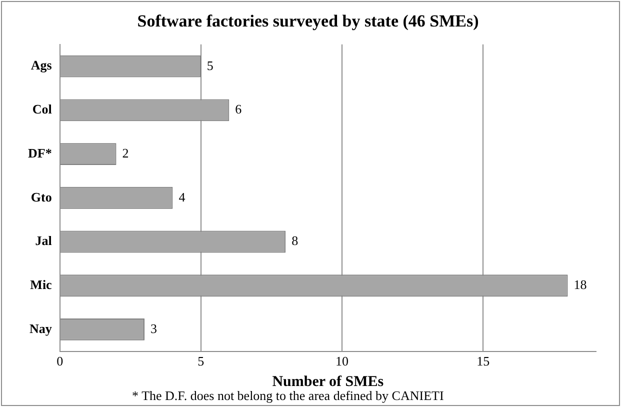 The height and width of the screenshot is (407, 621). Describe the element at coordinates (60, 361) in the screenshot. I see `x-tick-label: 0` at that location.